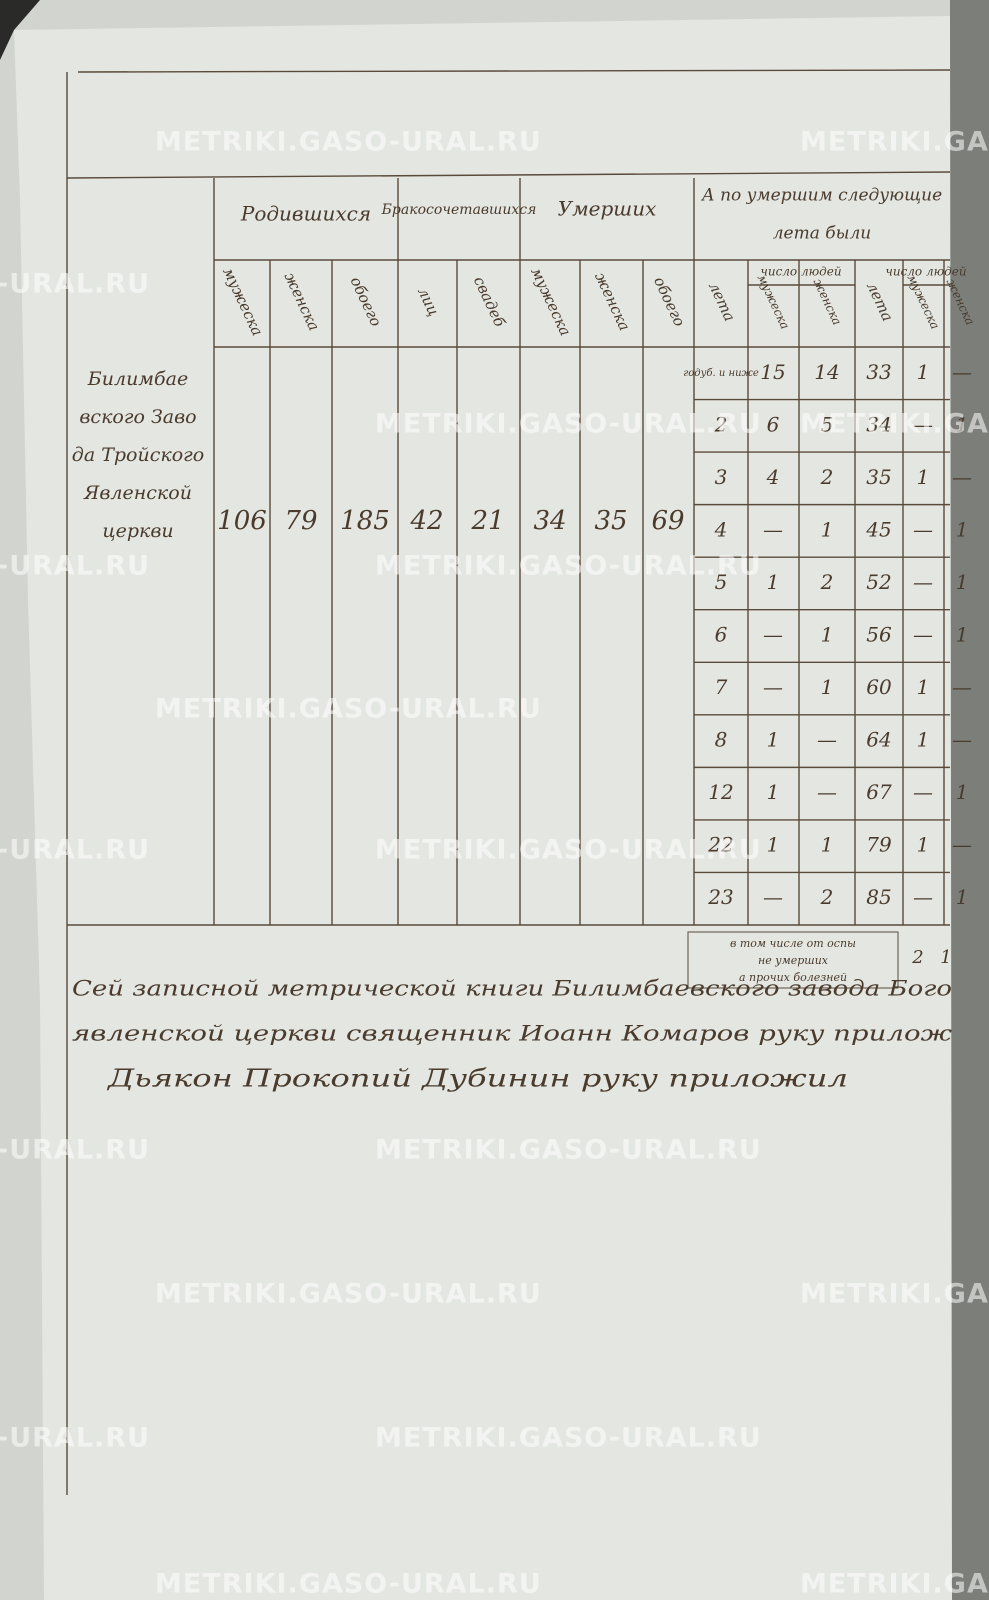 This screenshot has width=989, height=1600. Describe the element at coordinates (138, 455) in the screenshot. I see `row-label: да Тройского` at that location.